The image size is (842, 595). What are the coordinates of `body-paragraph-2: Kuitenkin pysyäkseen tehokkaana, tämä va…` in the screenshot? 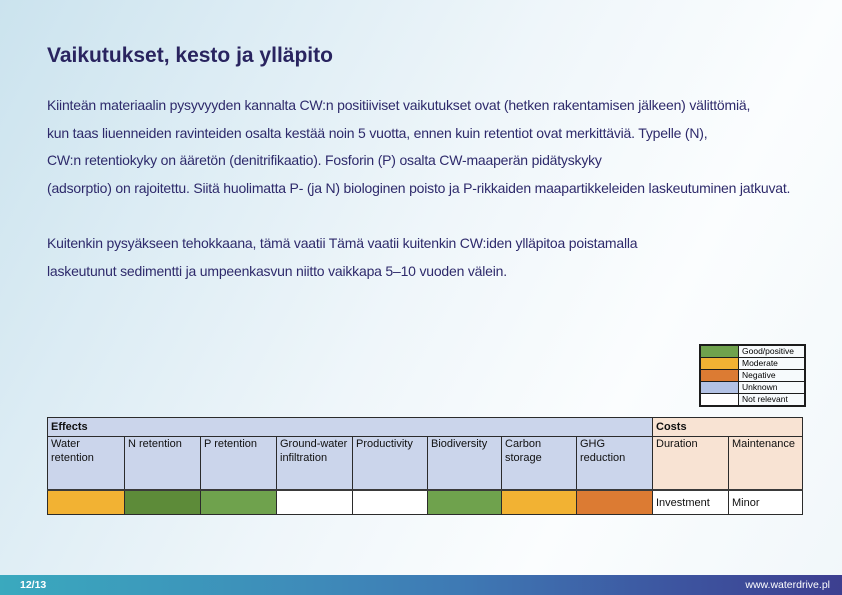 It's located at (342, 257).